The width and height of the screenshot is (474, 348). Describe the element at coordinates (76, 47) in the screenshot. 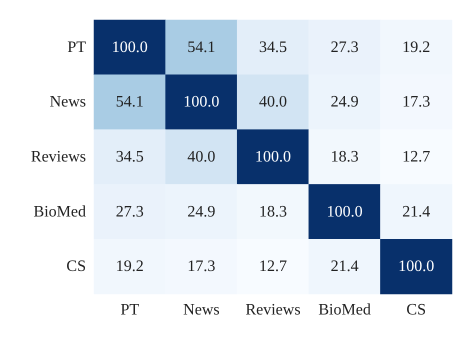

I see `y-tick-label: PT` at that location.